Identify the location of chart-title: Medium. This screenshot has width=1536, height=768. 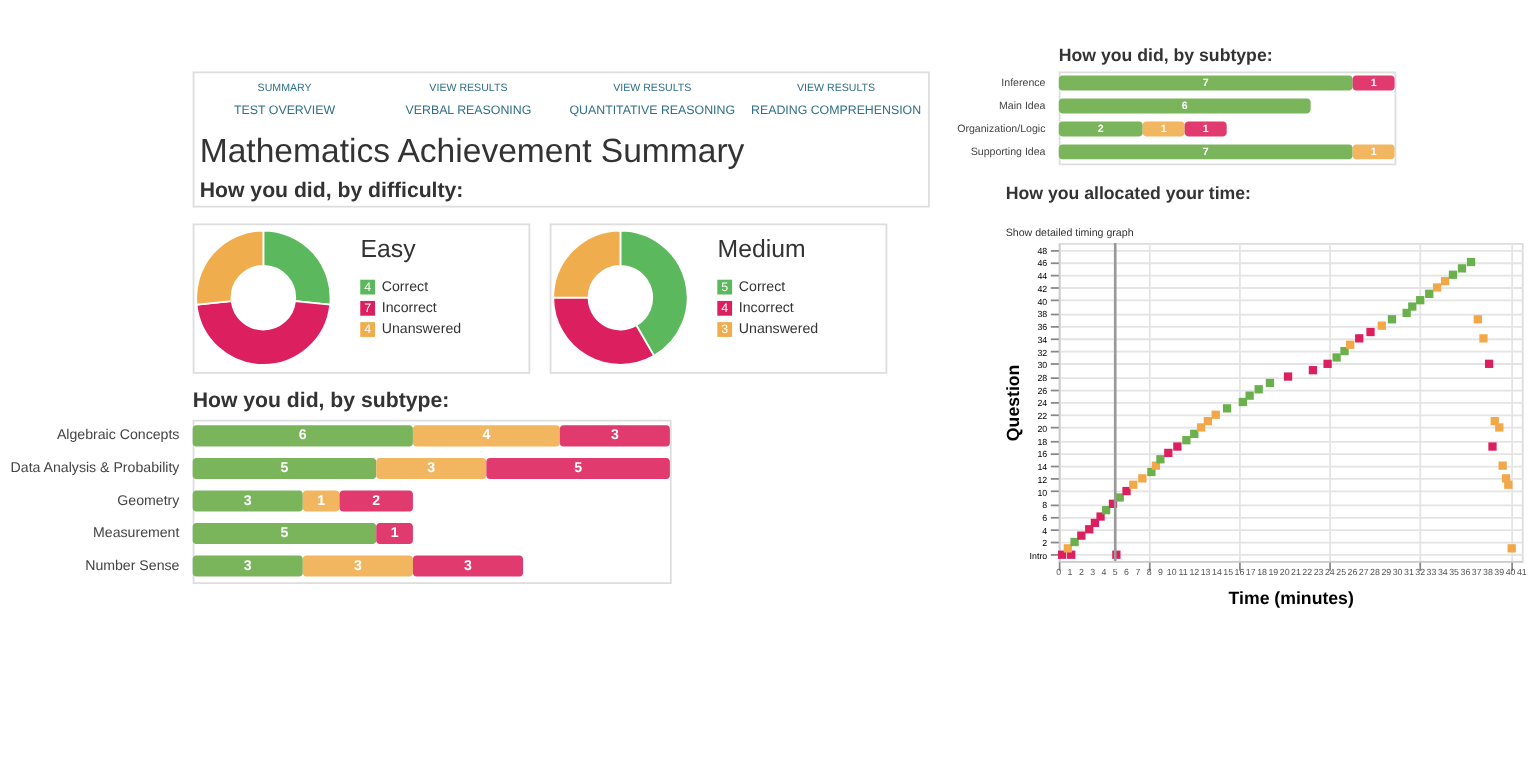
(761, 249).